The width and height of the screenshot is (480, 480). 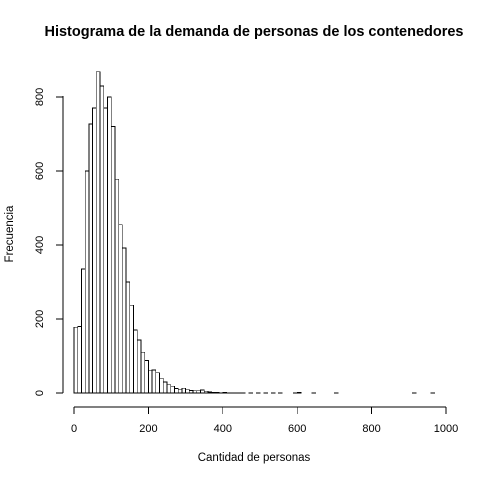 I want to click on y-axis-ticks: 0 200 400 600 800, so click(x=48, y=242).